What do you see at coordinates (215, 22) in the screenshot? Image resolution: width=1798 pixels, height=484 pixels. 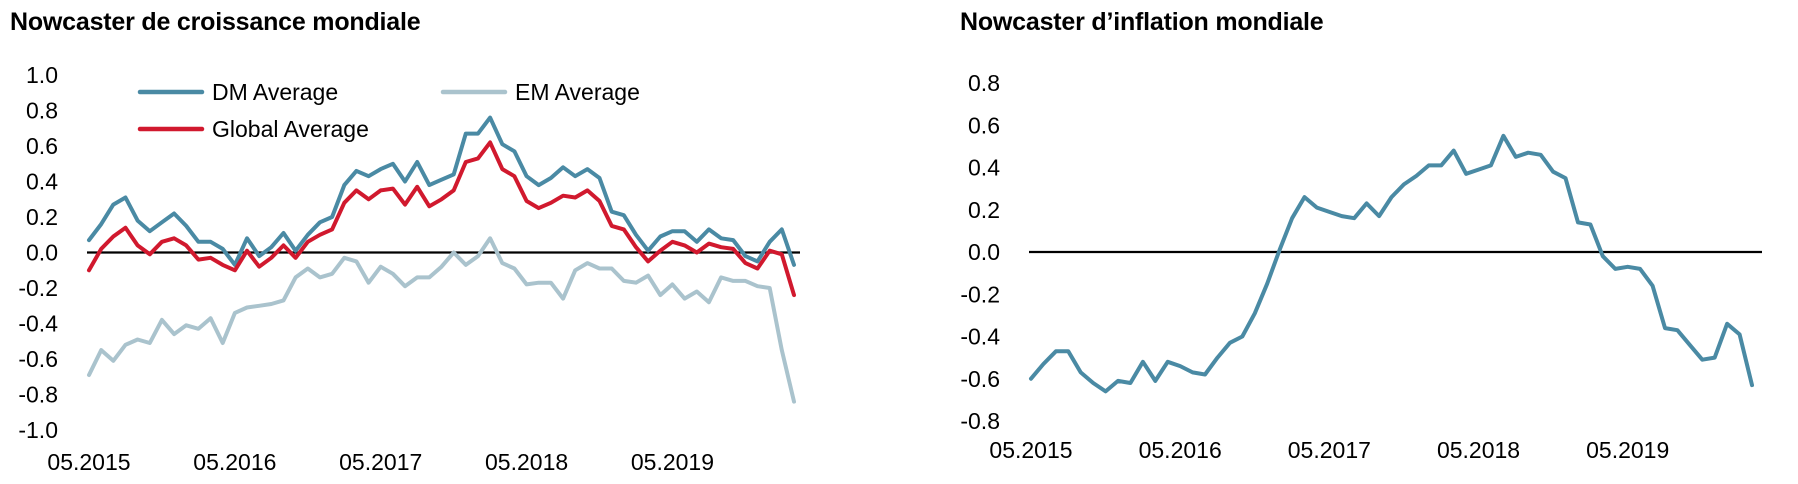 I see `chart-title-growth: Nowcaster de croissance mondiale` at bounding box center [215, 22].